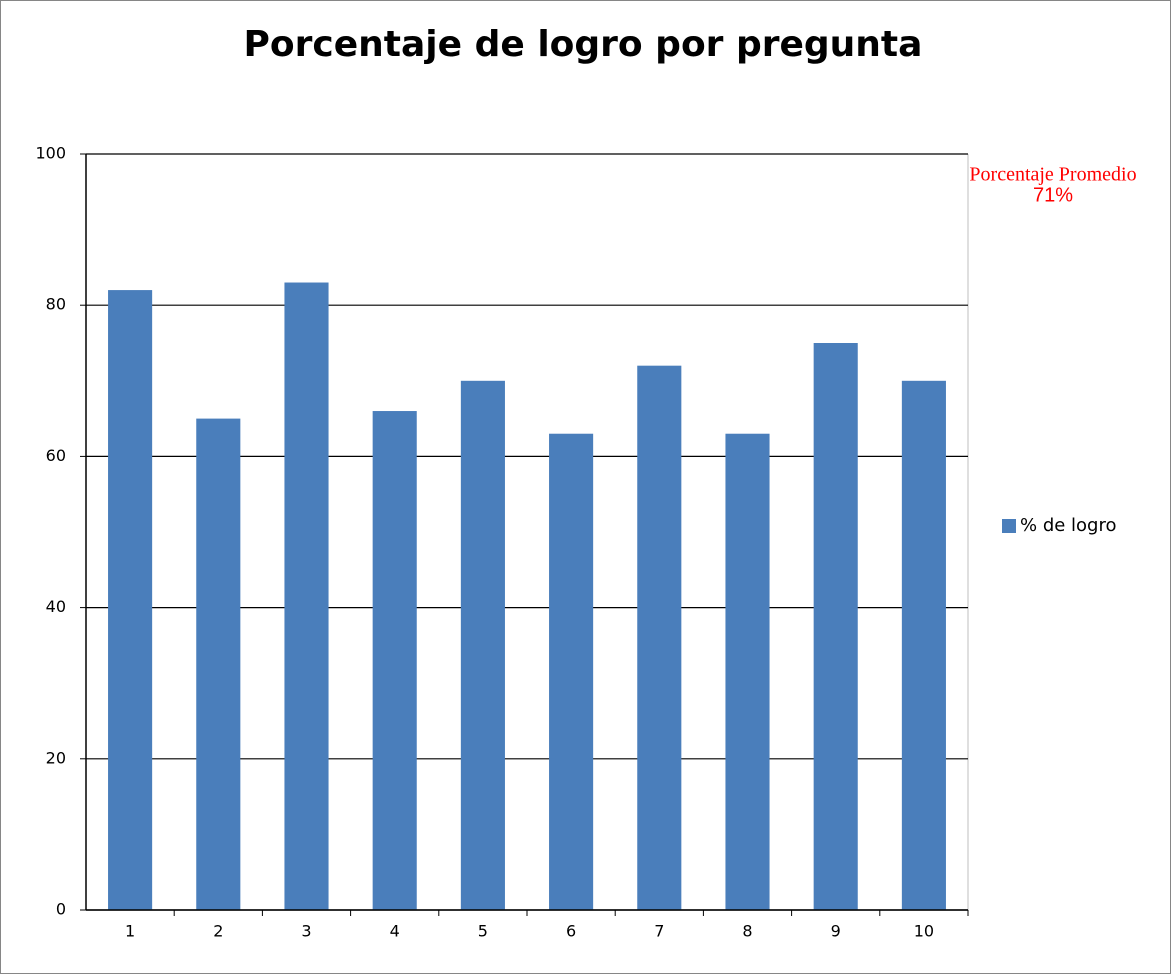 The image size is (1172, 975). What do you see at coordinates (218, 931) in the screenshot?
I see `x-tick-label: 2` at bounding box center [218, 931].